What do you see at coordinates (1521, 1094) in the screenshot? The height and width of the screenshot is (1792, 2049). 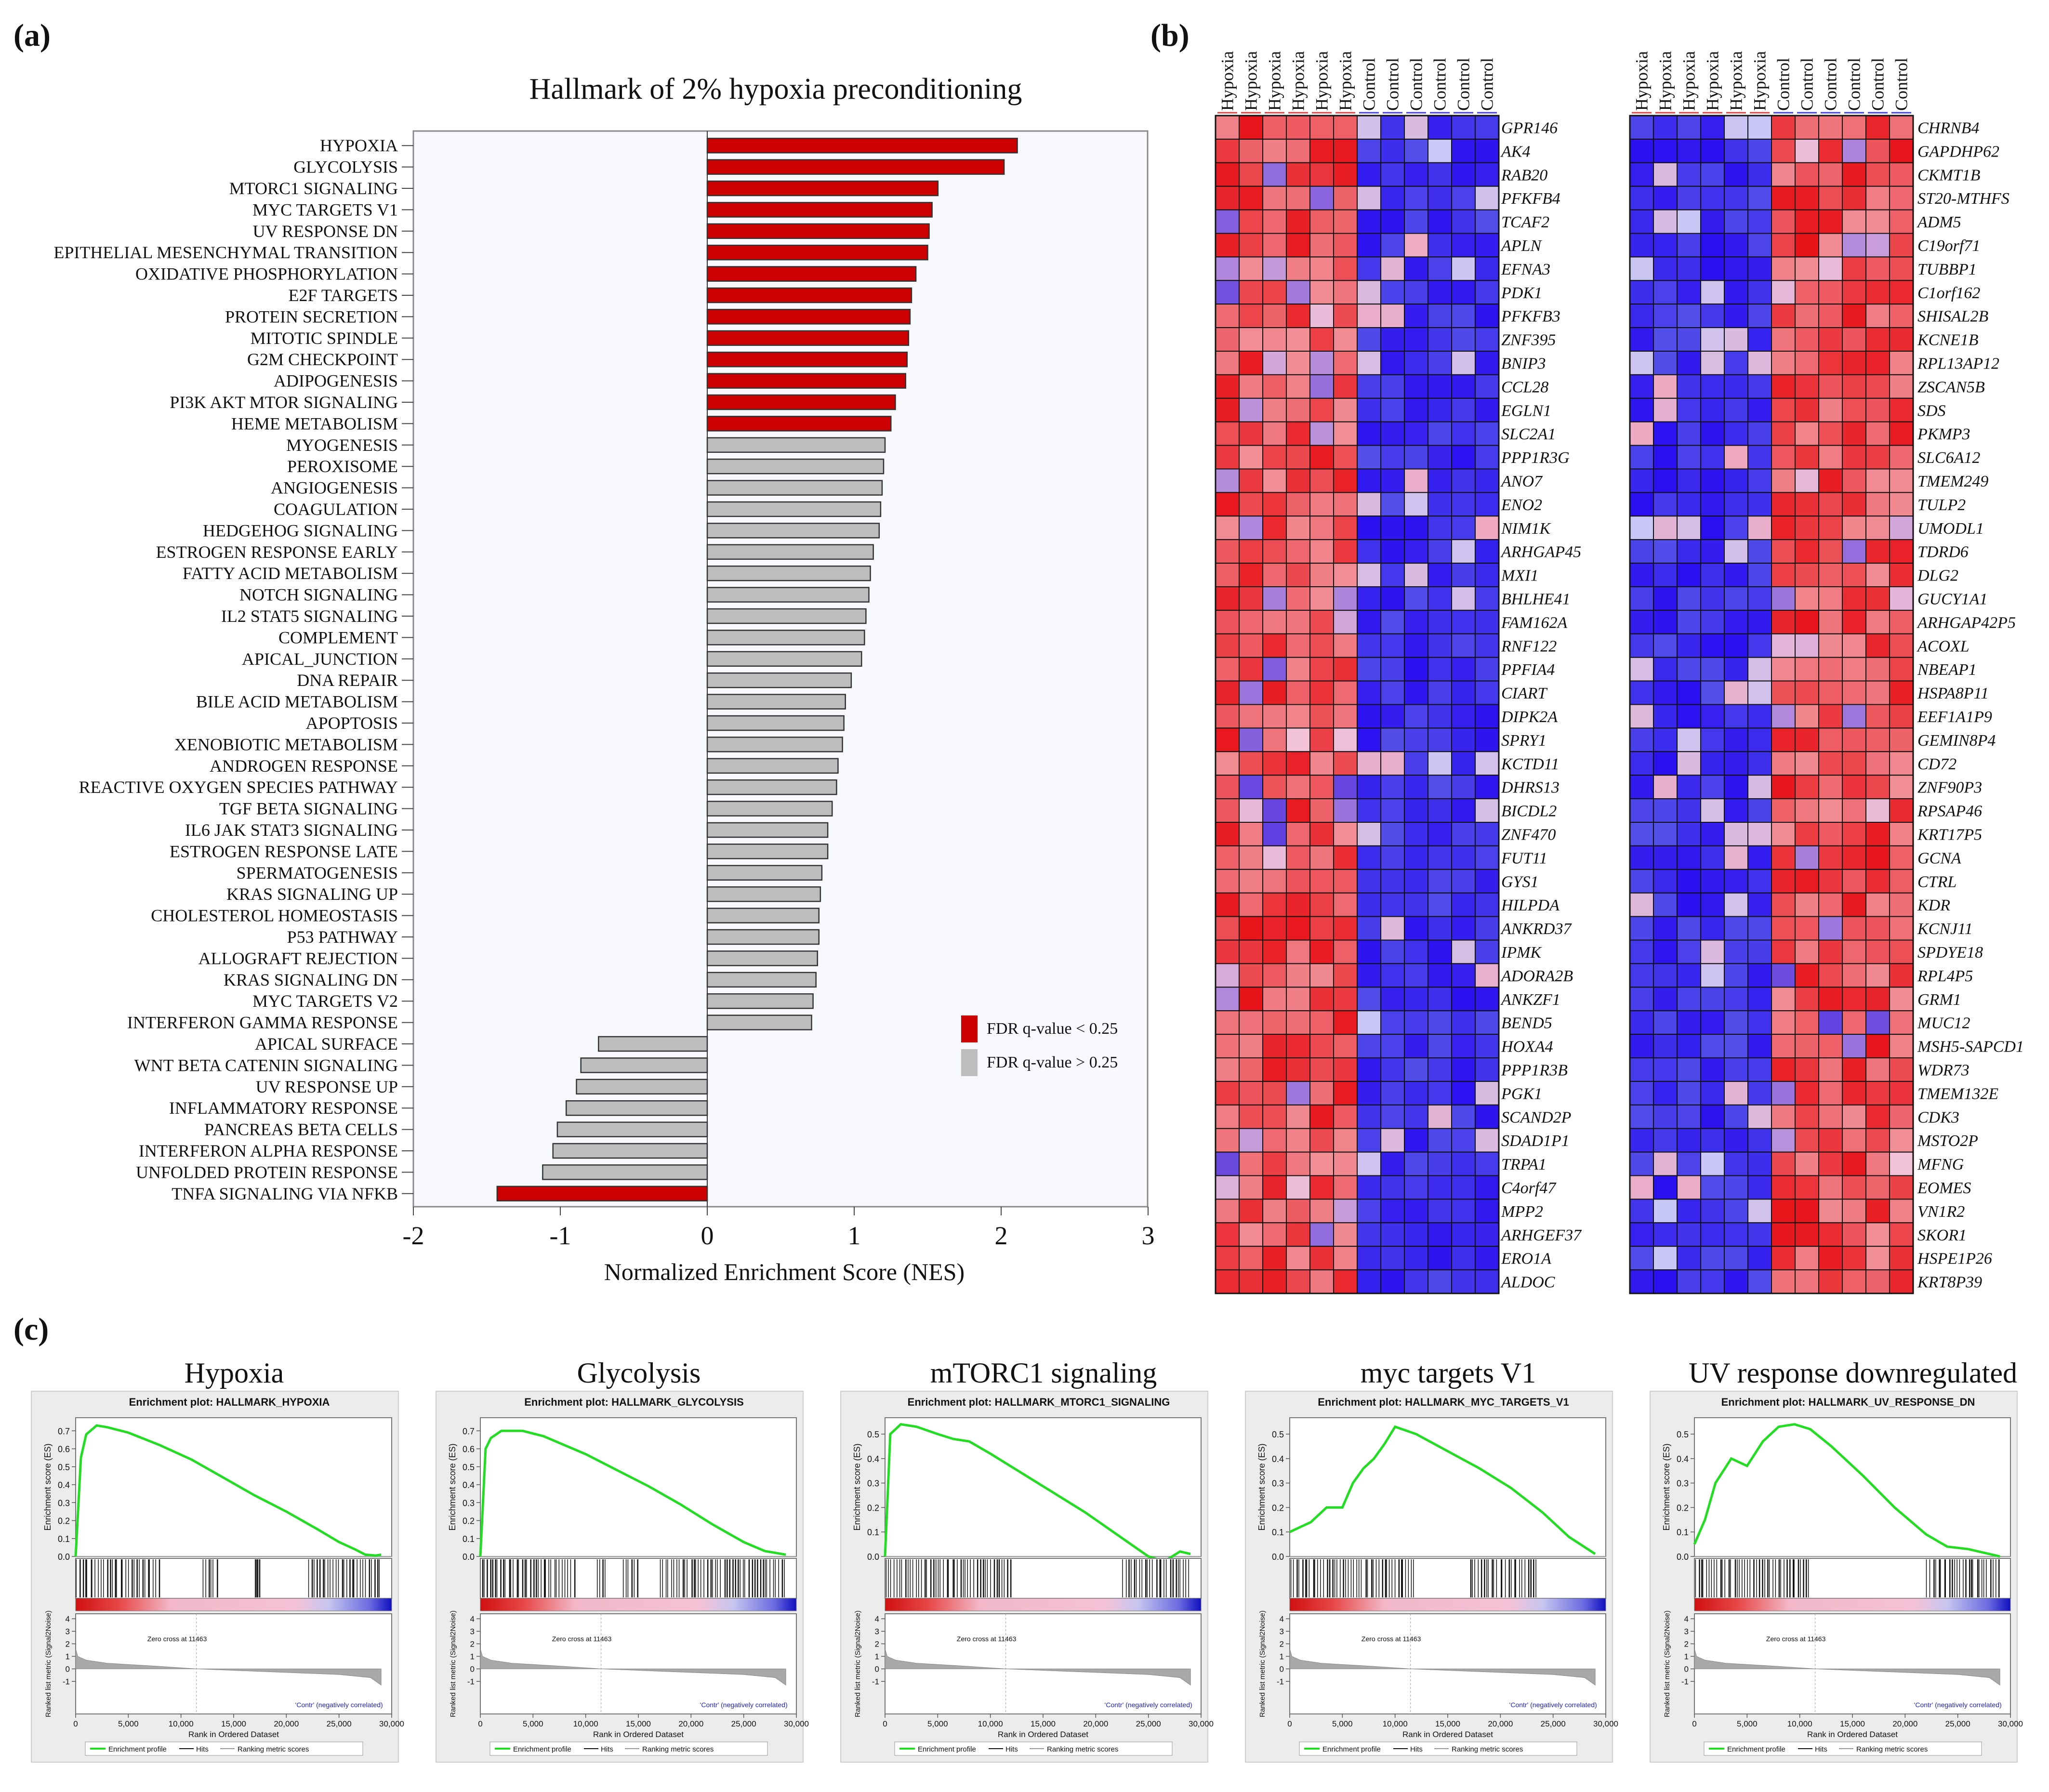 I see `heatmap-row-label: PGK1` at bounding box center [1521, 1094].